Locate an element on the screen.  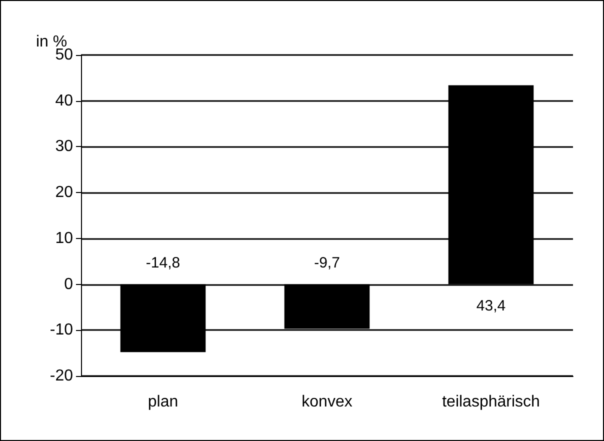
y-tick-label: -20 is located at coordinates (62, 376).